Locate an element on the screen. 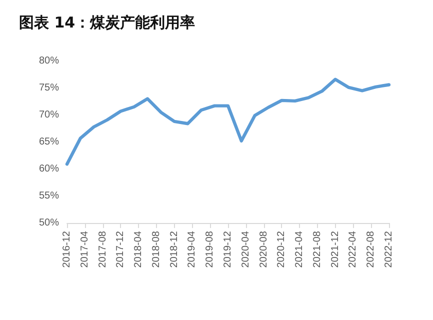  x-tick-label: 2018-04 is located at coordinates (138, 249).